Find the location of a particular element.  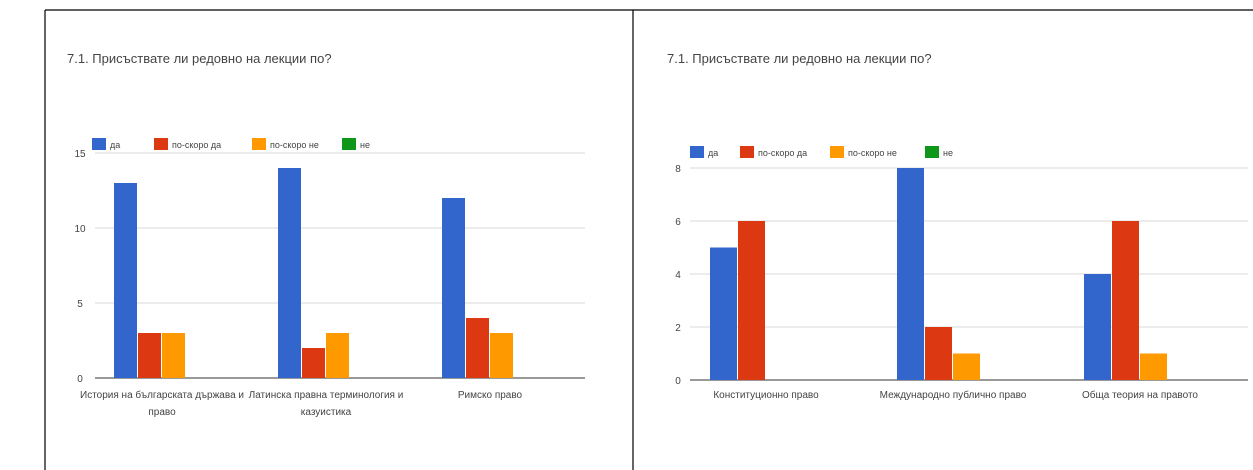

y-tick-label: 5 is located at coordinates (80, 304).